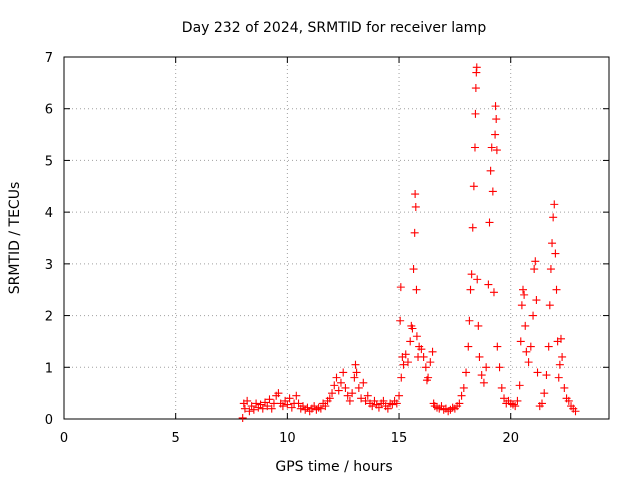  What do you see at coordinates (49, 265) in the screenshot?
I see `y-tick-label: 3` at bounding box center [49, 265].